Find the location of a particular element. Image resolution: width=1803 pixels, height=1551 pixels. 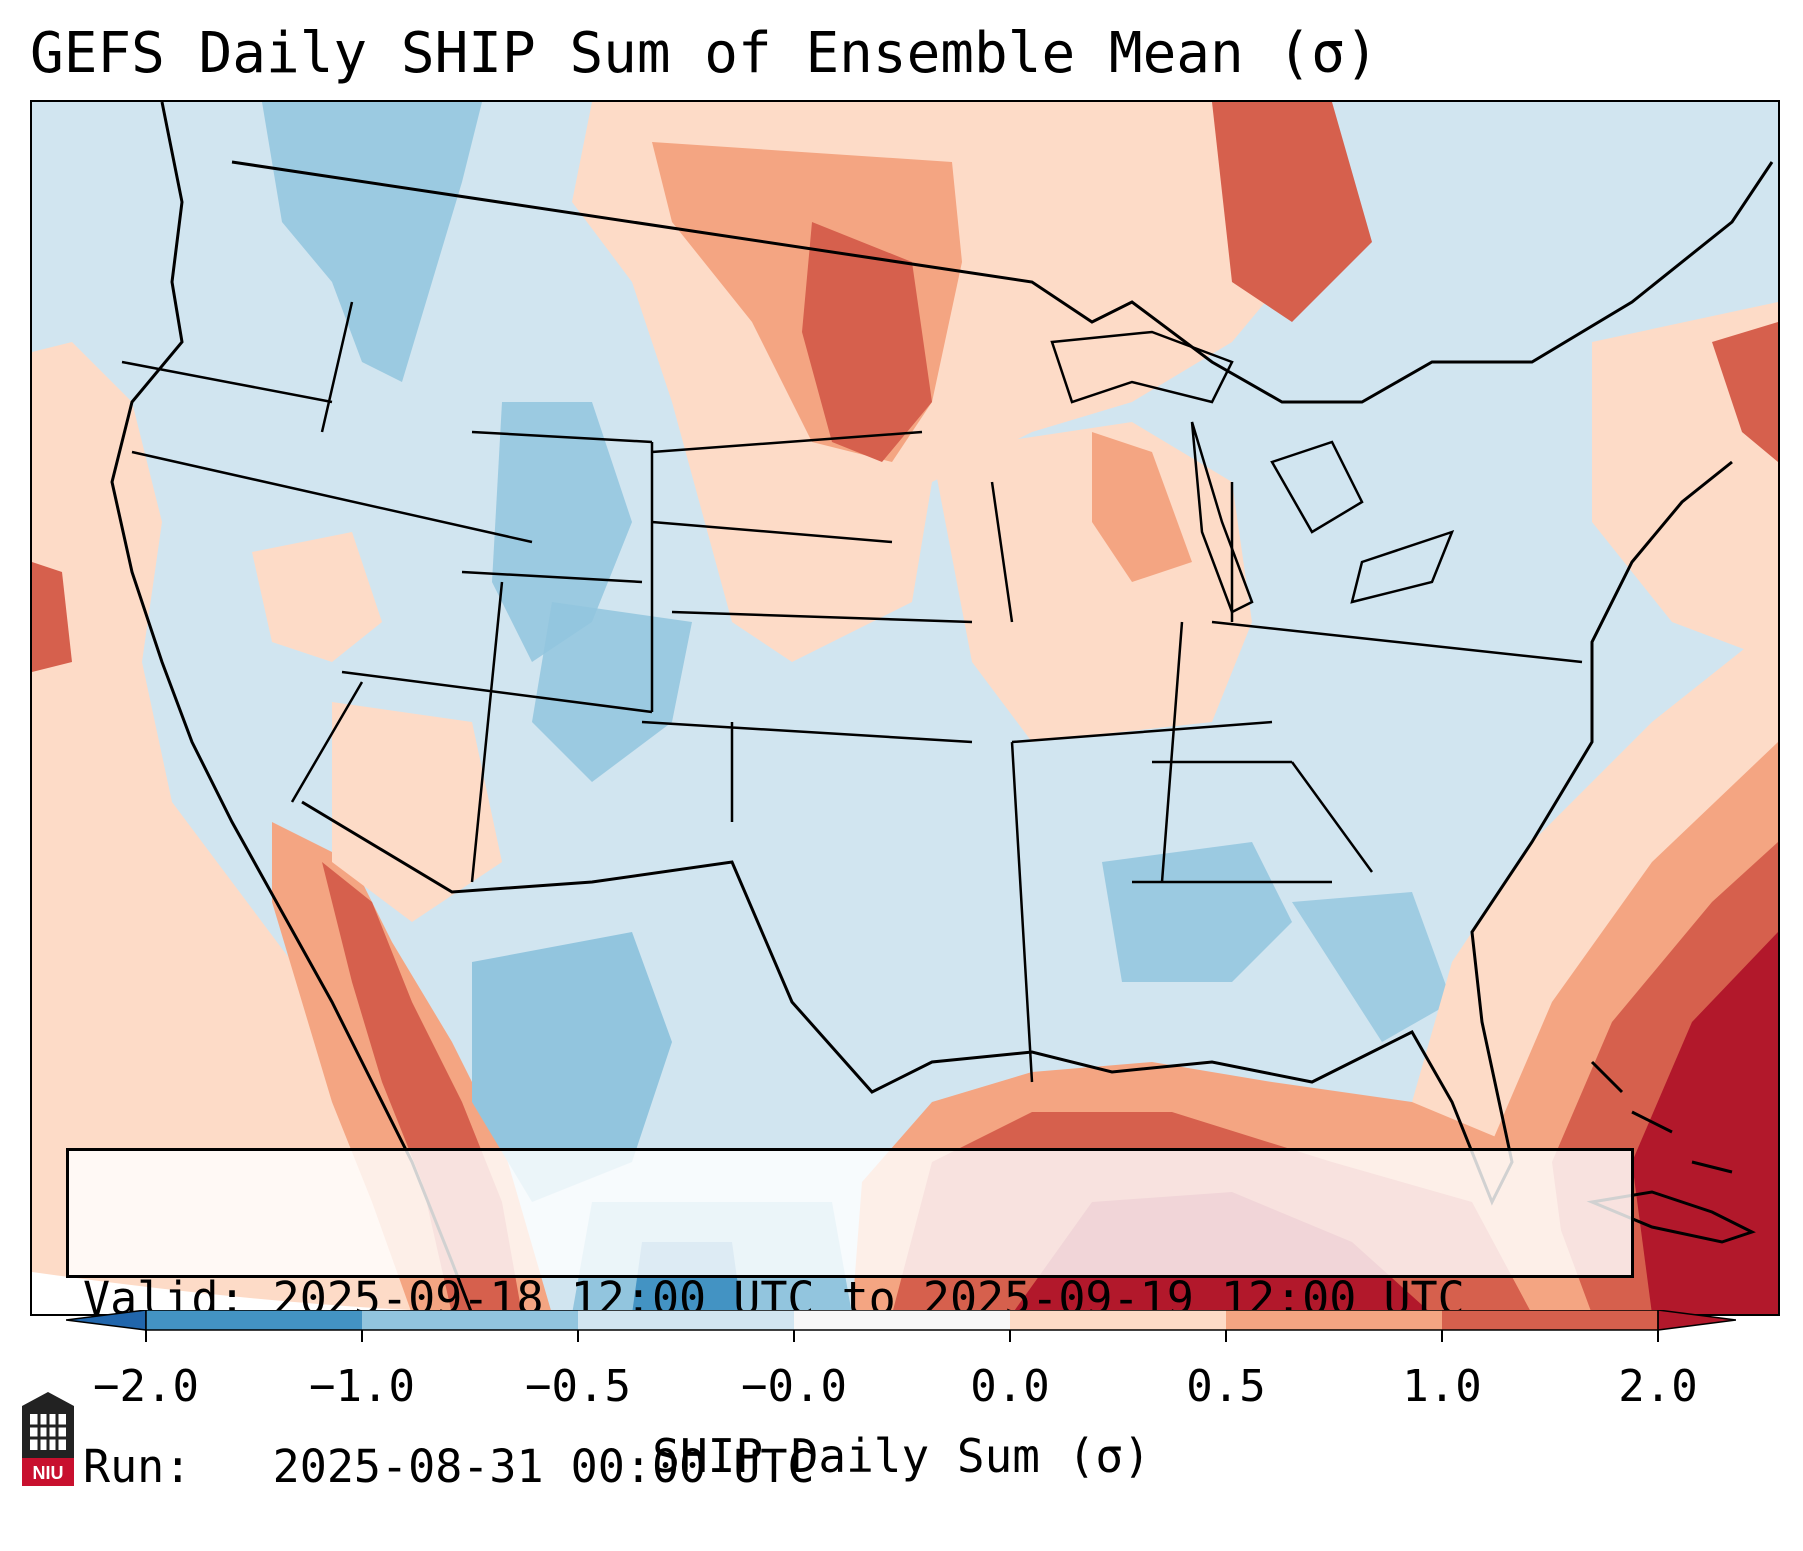

colorbar-tick-label: −0.0 is located at coordinates (794, 1386).